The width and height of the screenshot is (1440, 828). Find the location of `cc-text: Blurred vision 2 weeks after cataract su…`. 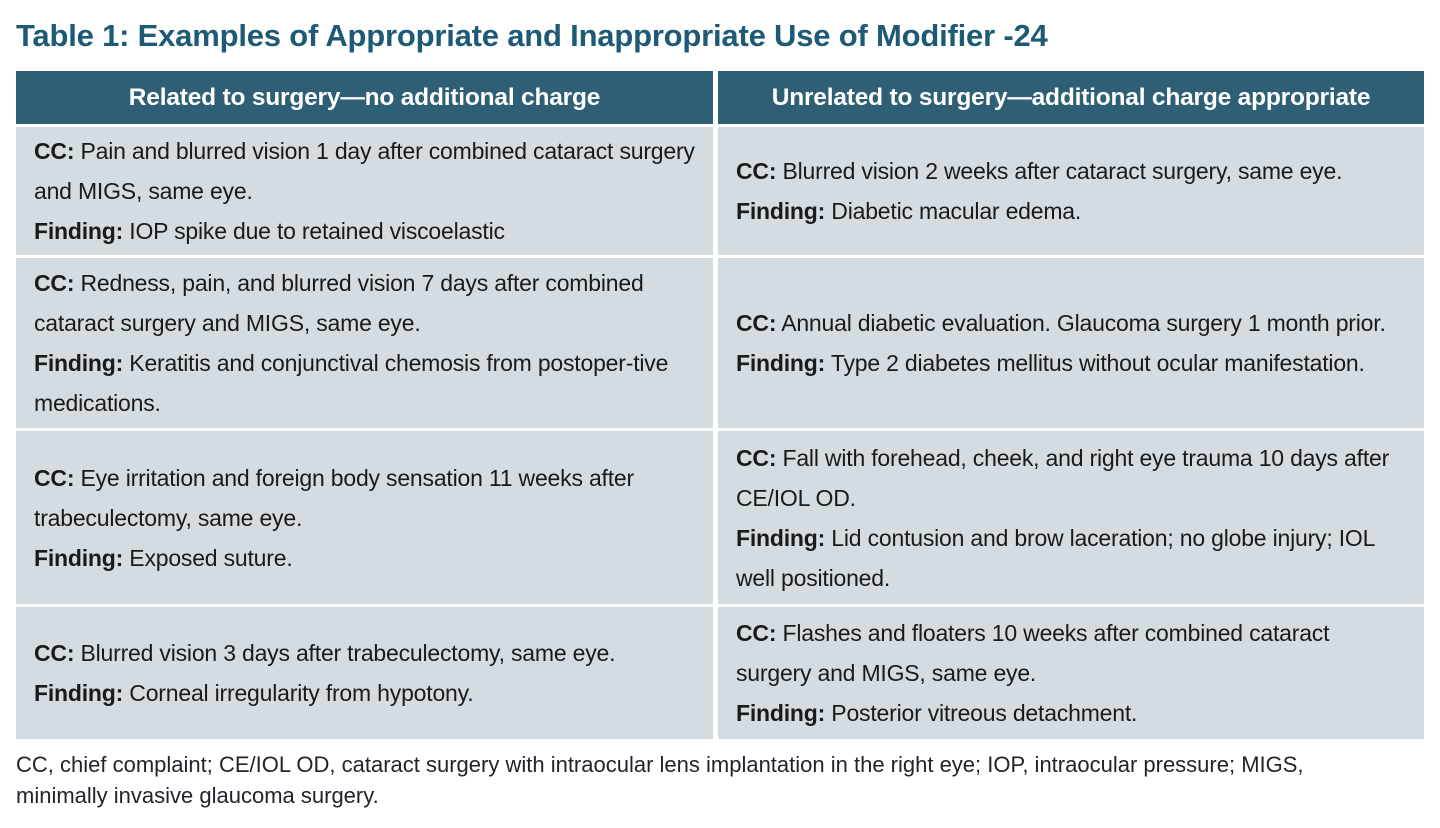

cc-text: Blurred vision 2 weeks after cataract su… is located at coordinates (1062, 171).